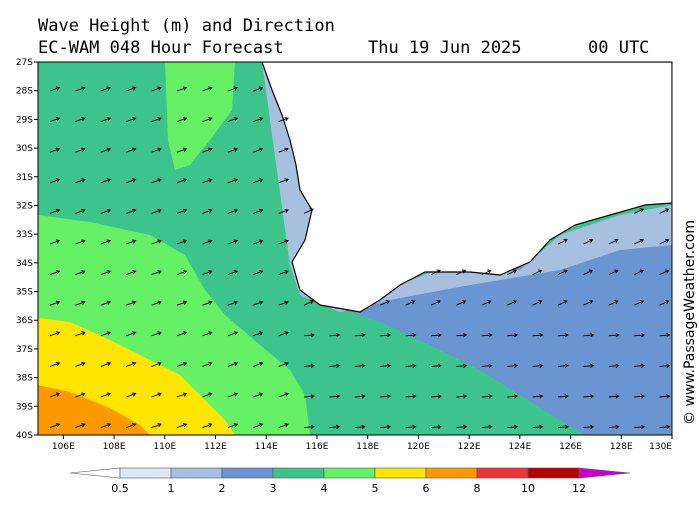 The image size is (700, 525). Describe the element at coordinates (621, 447) in the screenshot. I see `lon-label: 128E` at that location.